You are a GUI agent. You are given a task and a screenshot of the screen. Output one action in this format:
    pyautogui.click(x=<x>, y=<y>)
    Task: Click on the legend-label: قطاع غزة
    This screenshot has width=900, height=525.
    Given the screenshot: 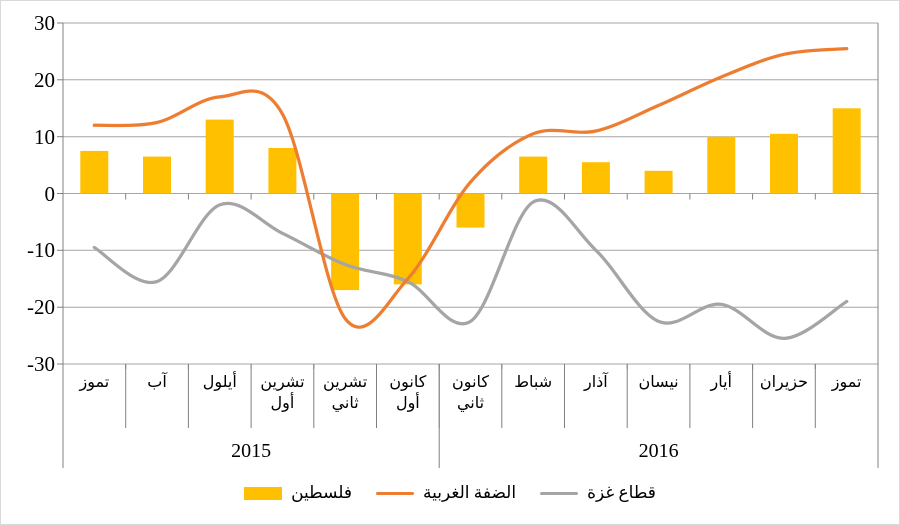 What is the action you would take?
    pyautogui.click(x=621, y=492)
    